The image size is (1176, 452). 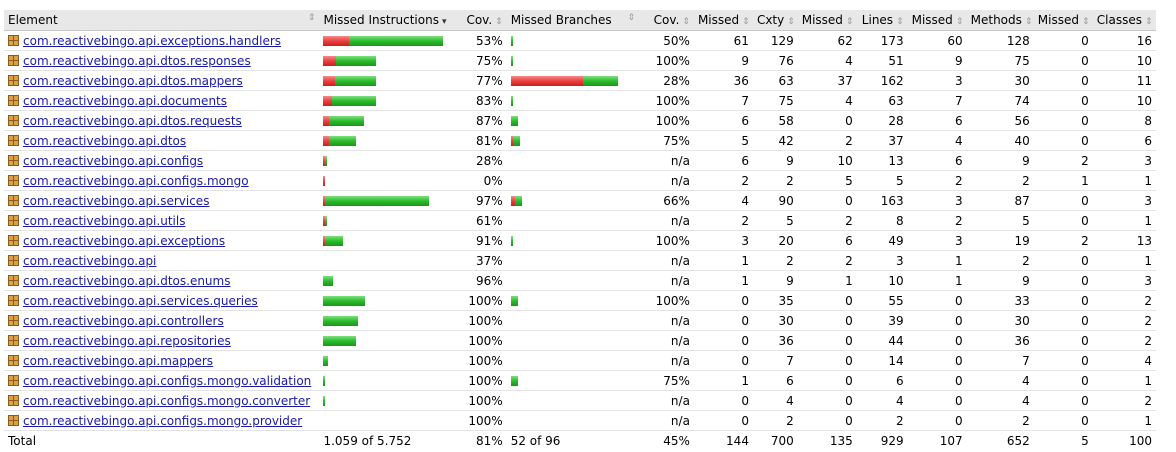 What do you see at coordinates (827, 180) in the screenshot?
I see `missed-lines-cell: 5` at bounding box center [827, 180].